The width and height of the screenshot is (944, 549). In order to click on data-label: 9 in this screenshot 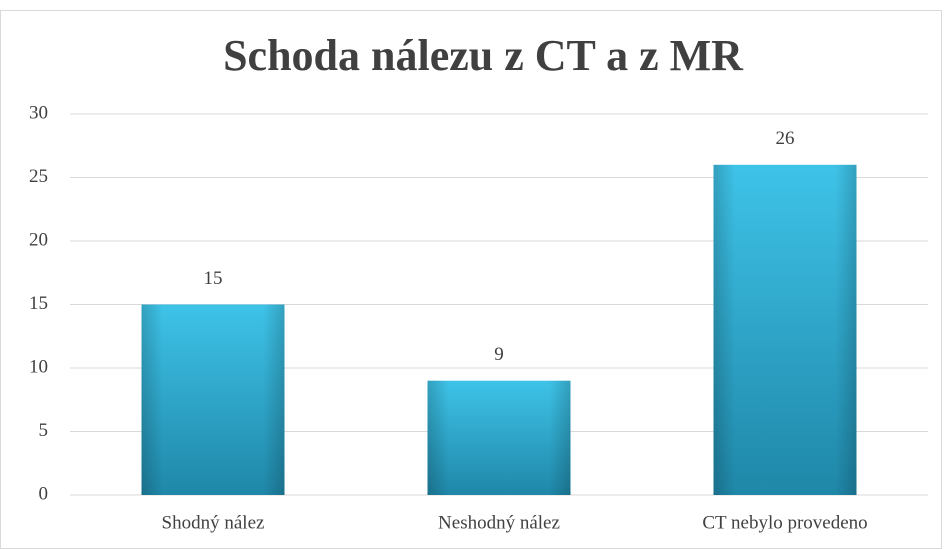, I will do `click(499, 354)`.